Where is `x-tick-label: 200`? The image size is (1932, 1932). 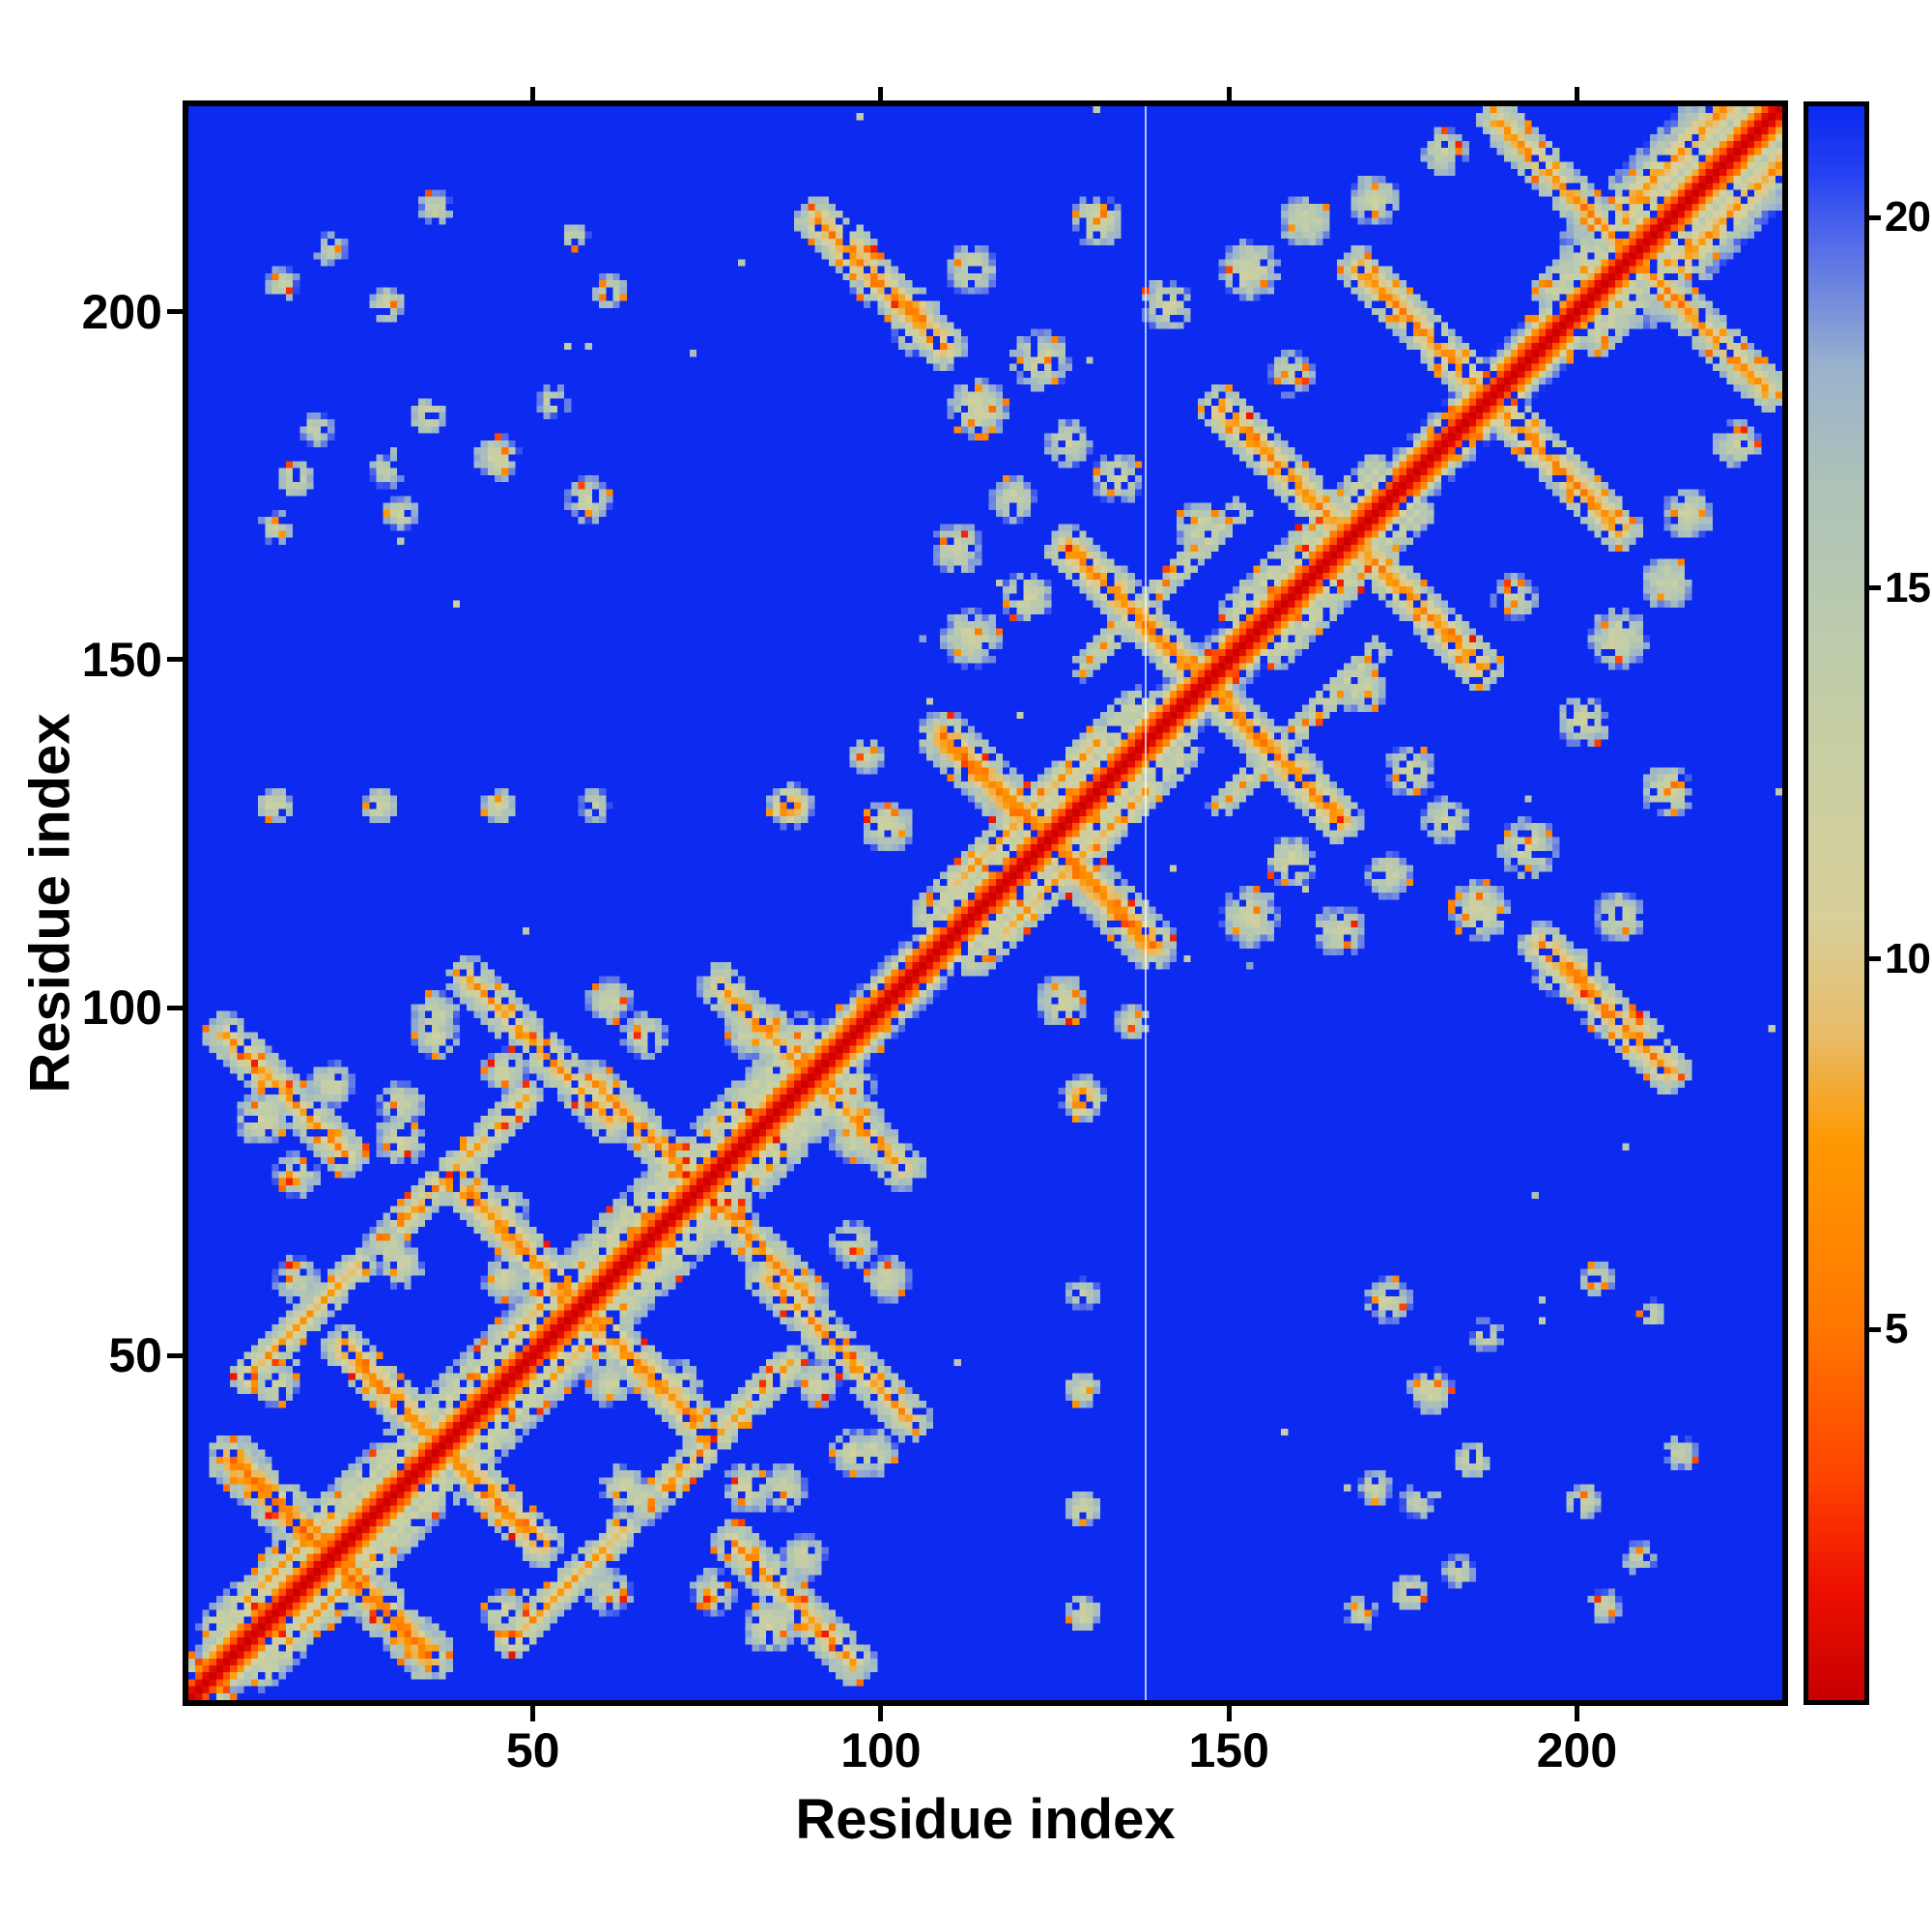 x-tick-label: 200 is located at coordinates (1577, 1750).